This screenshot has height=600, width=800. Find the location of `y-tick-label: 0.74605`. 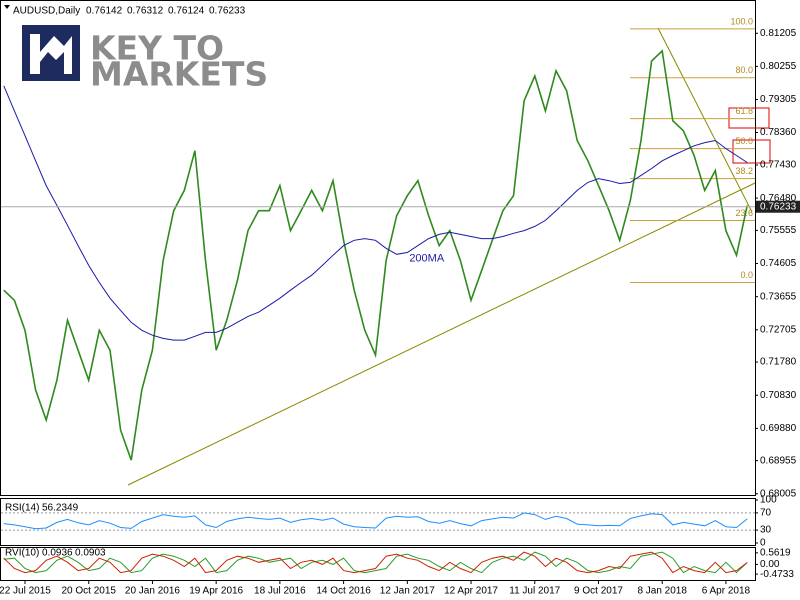

y-tick-label: 0.74605 is located at coordinates (778, 263).